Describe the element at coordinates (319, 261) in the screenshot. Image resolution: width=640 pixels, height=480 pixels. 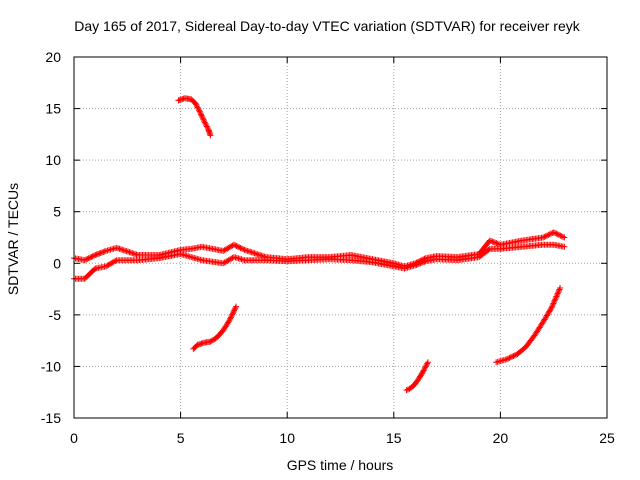
I see `series-main-band-lower` at that location.